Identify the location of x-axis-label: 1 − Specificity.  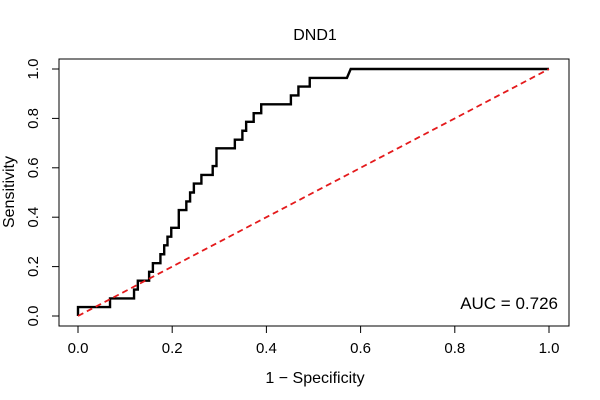
(314, 378).